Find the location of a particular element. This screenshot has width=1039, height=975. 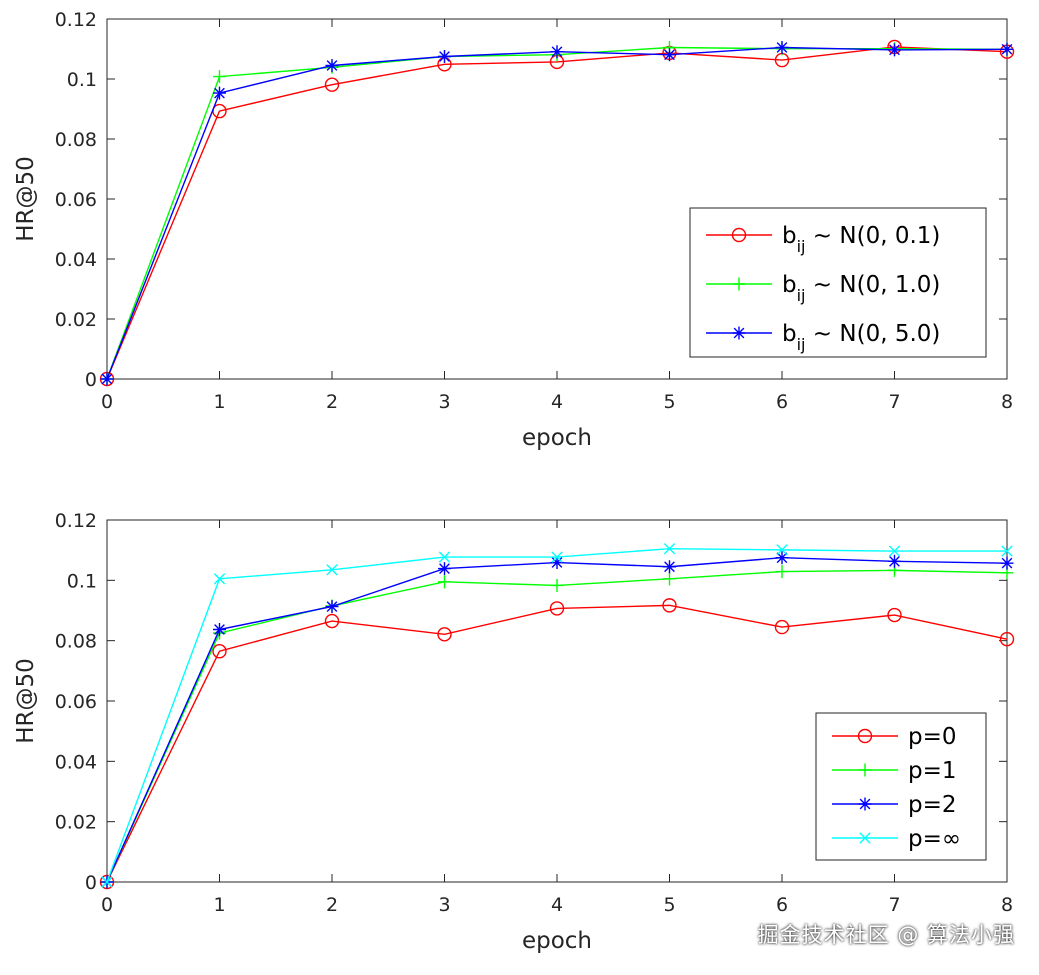

x-tick-label: 0 is located at coordinates (107, 402).